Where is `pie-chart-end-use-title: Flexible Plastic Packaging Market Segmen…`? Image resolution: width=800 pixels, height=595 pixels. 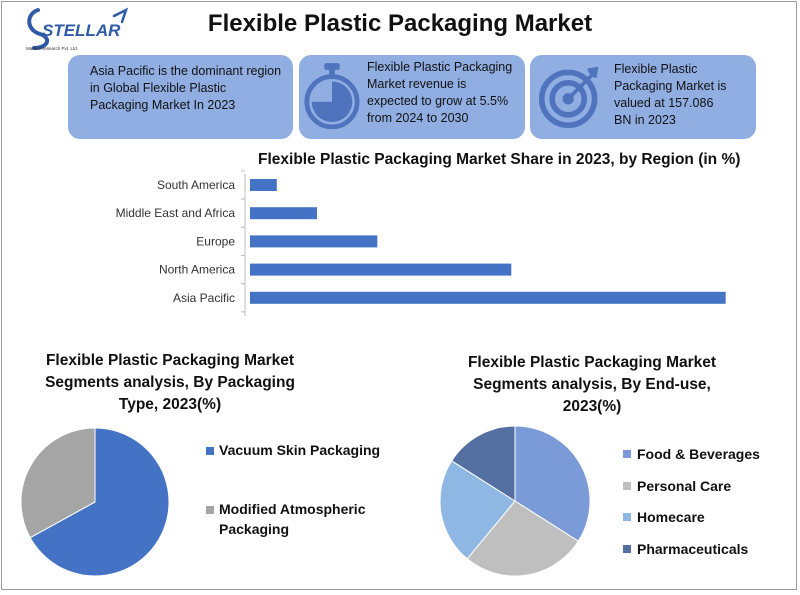
pie-chart-end-use-title: Flexible Plastic Packaging Market Segmen… is located at coordinates (592, 384).